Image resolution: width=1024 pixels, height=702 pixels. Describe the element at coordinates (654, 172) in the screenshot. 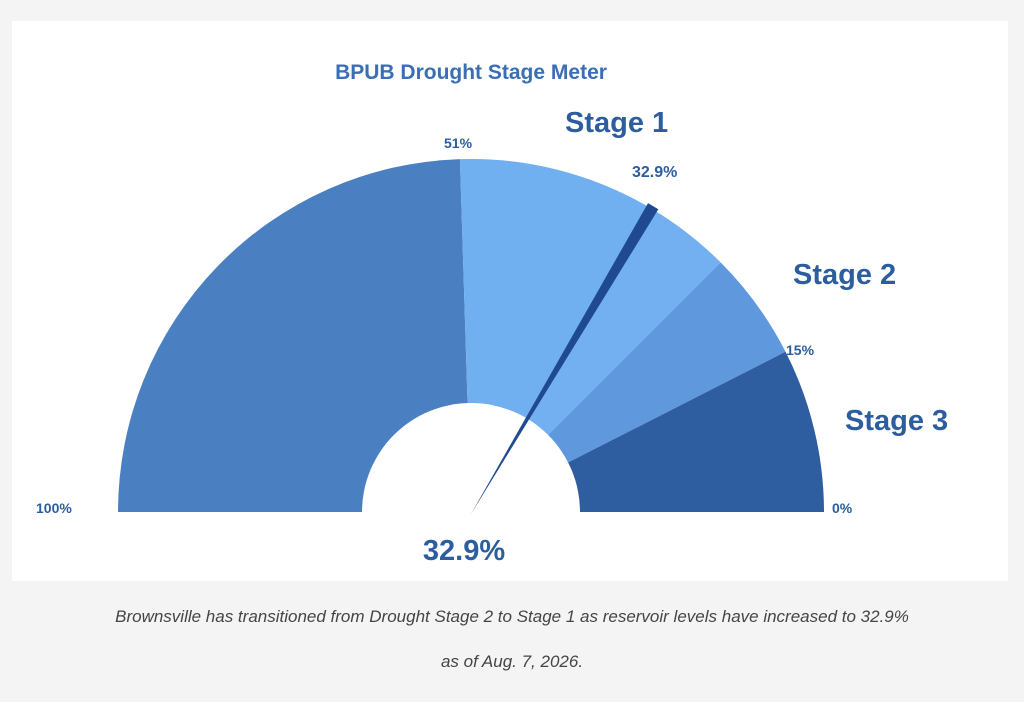

I see `needle-value-label: 32.9%` at that location.